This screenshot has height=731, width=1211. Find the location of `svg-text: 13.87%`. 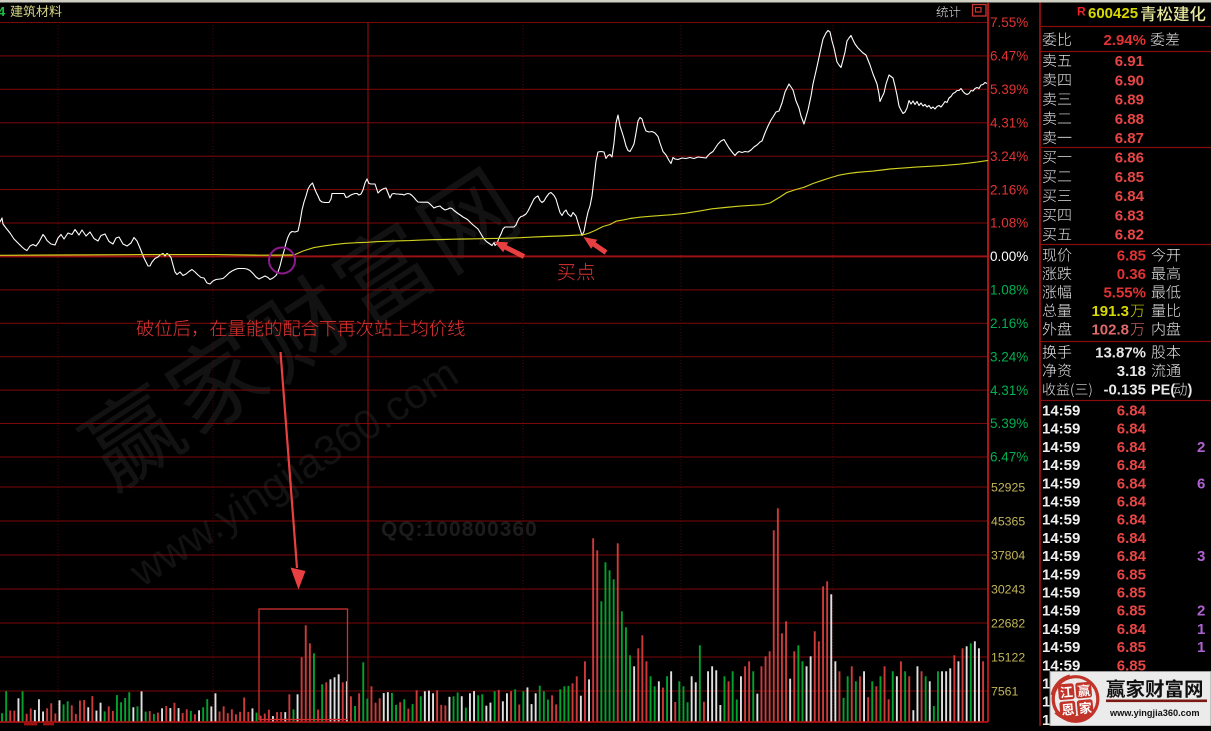

svg-text: 13.87% is located at coordinates (1120, 353).